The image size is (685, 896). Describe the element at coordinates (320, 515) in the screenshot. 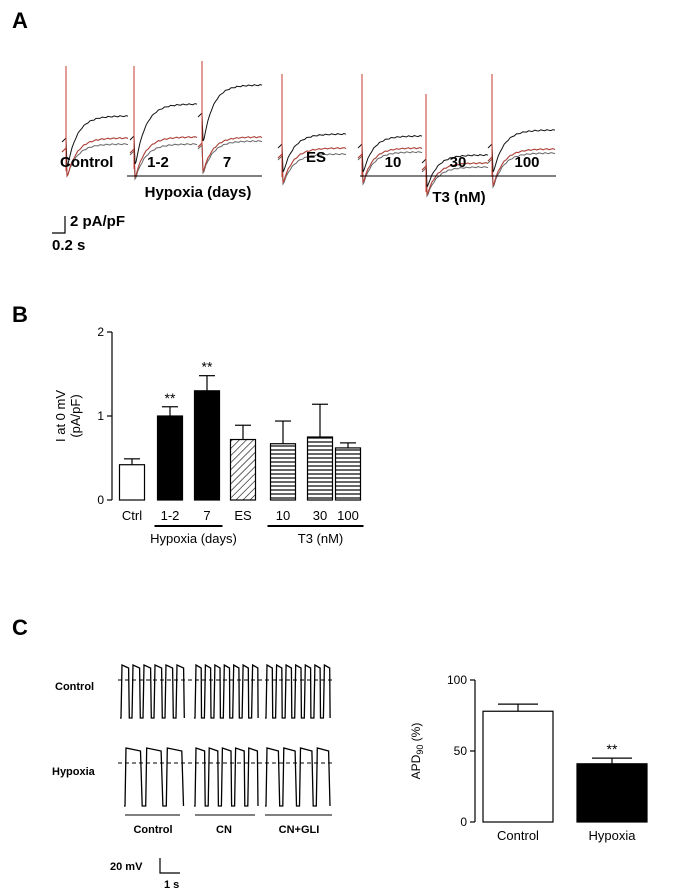

I see `x-tick-label: 30` at that location.